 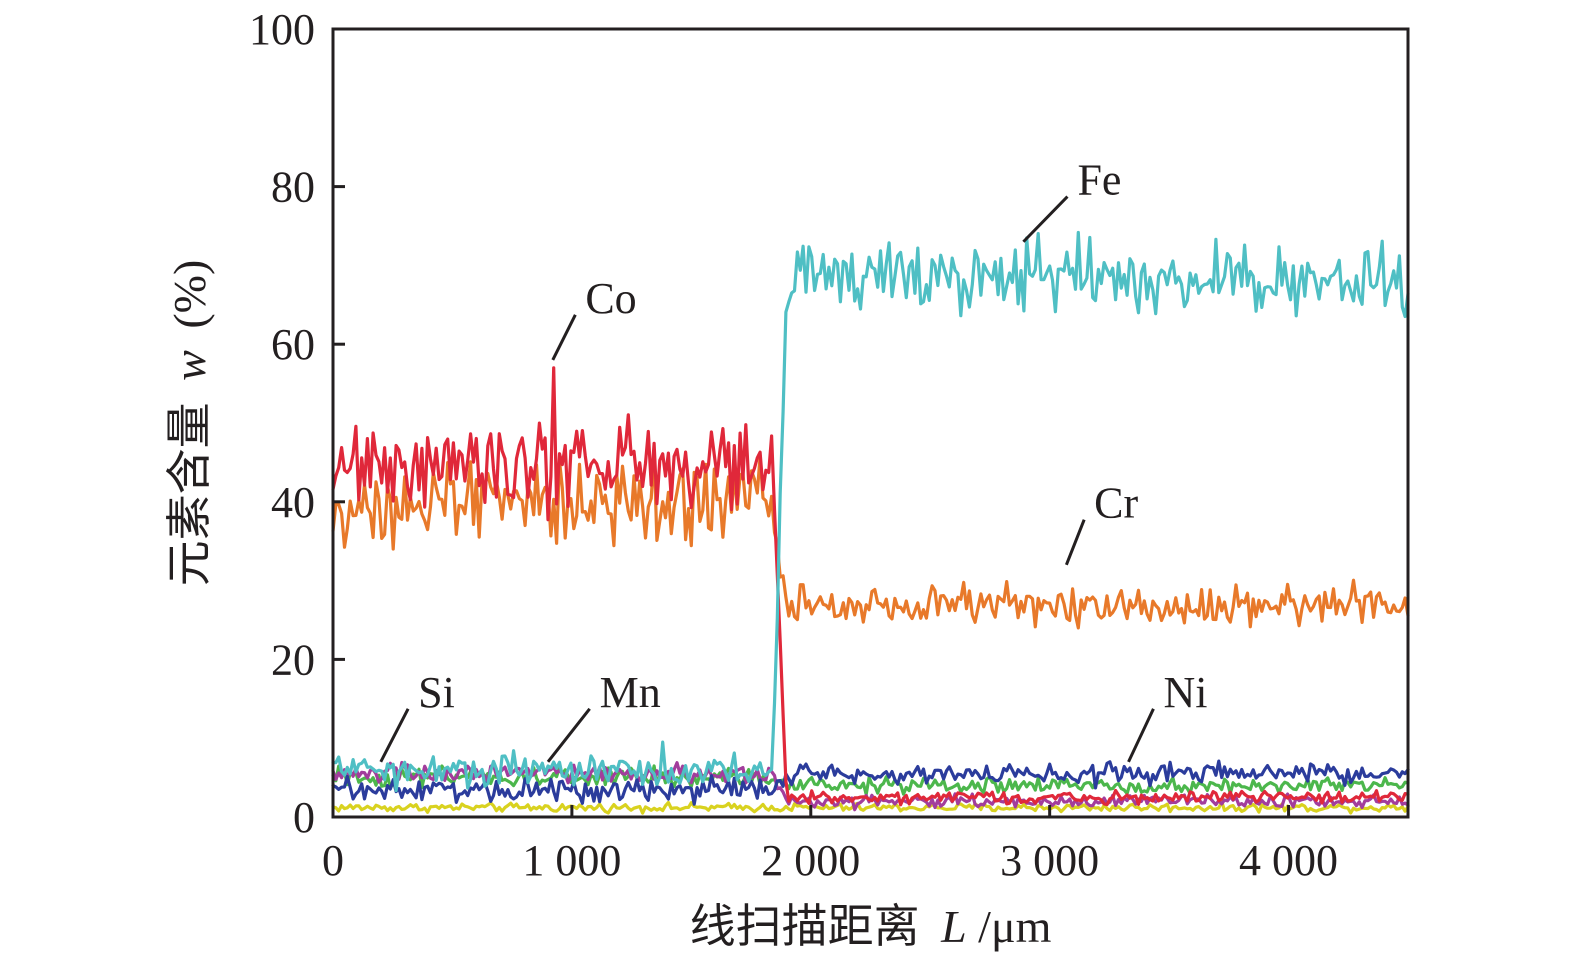 I want to click on series-line-ni, so click(x=870, y=782).